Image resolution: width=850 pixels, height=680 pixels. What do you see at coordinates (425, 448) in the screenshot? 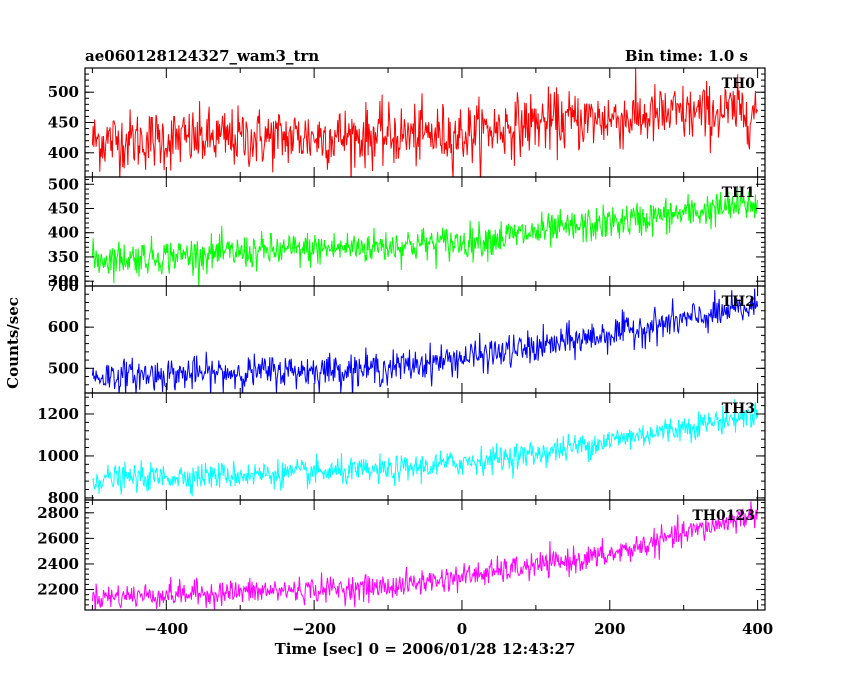
I see `series-line-th3` at bounding box center [425, 448].